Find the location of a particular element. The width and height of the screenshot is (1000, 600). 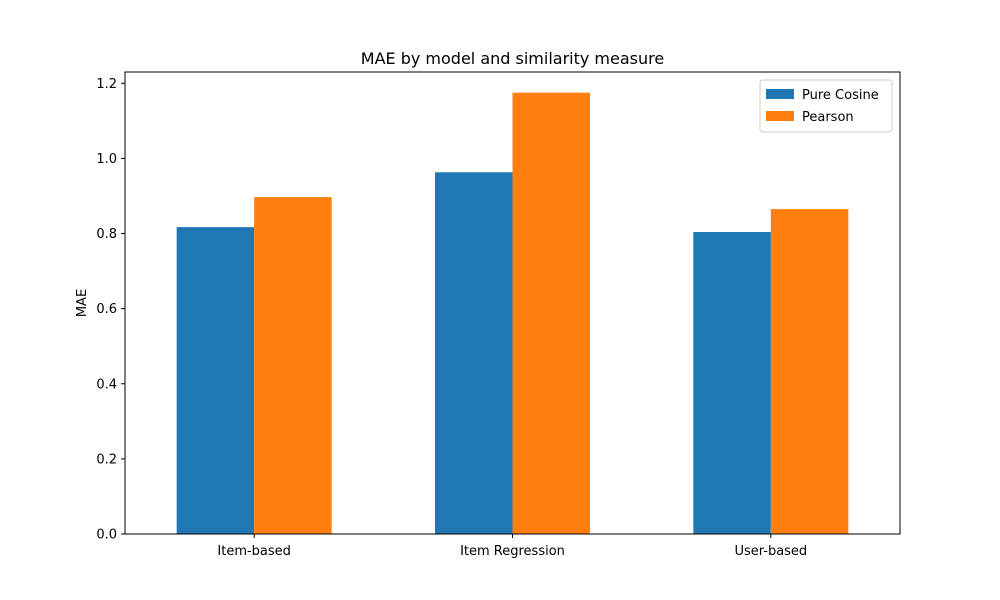

legend: Pure Cosine Pearson is located at coordinates (826, 106).